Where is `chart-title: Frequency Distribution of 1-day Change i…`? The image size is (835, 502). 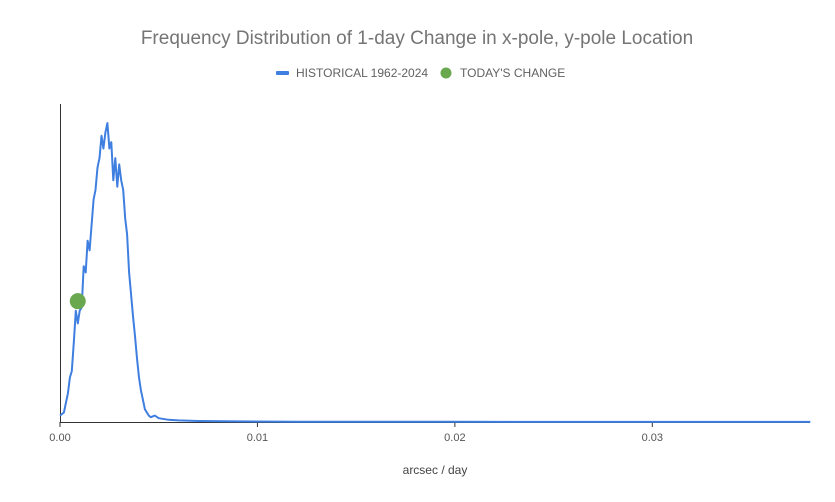 chart-title: Frequency Distribution of 1-day Change i… is located at coordinates (417, 38).